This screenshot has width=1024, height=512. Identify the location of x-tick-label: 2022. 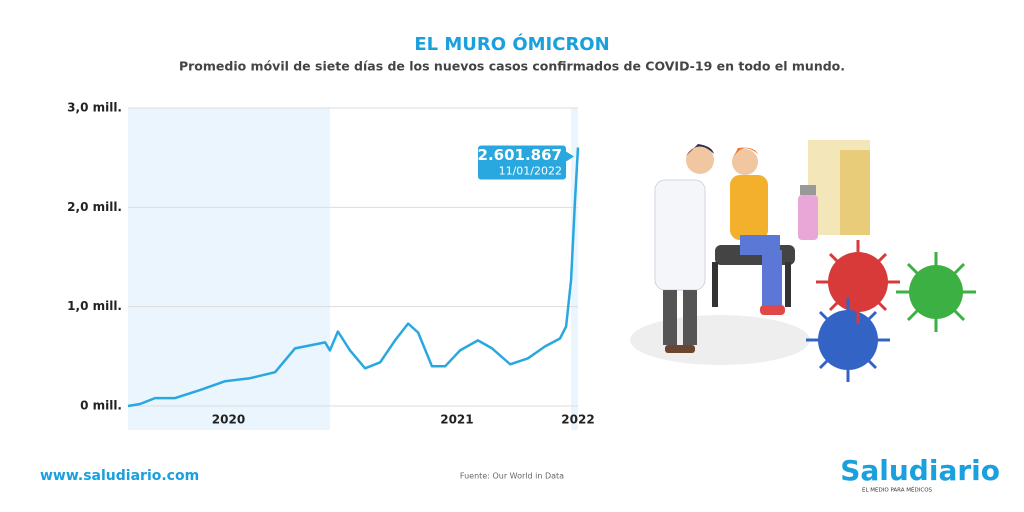
(577, 420).